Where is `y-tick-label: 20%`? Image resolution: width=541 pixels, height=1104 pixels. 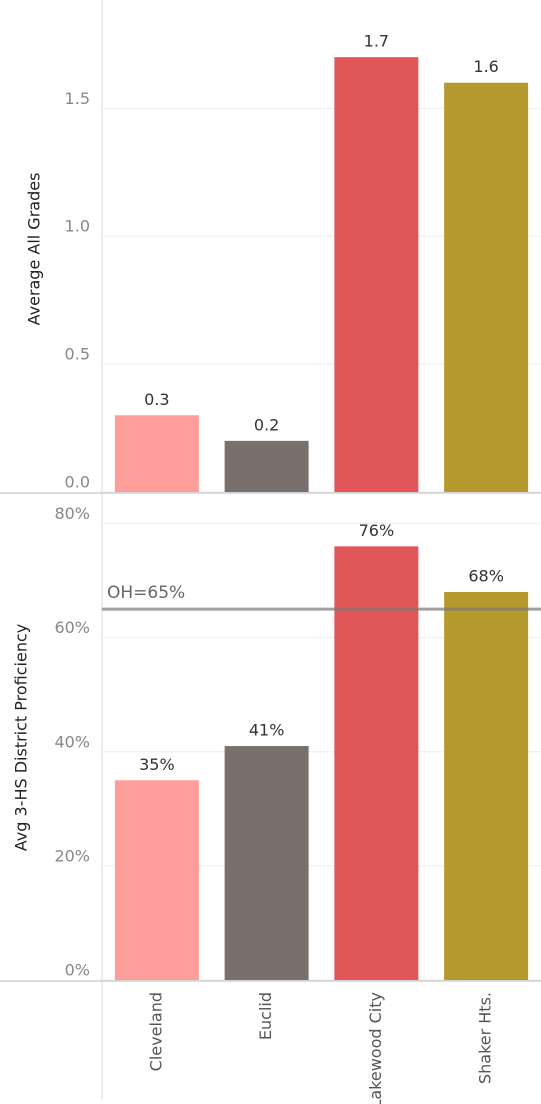
y-tick-label: 20% is located at coordinates (72, 855).